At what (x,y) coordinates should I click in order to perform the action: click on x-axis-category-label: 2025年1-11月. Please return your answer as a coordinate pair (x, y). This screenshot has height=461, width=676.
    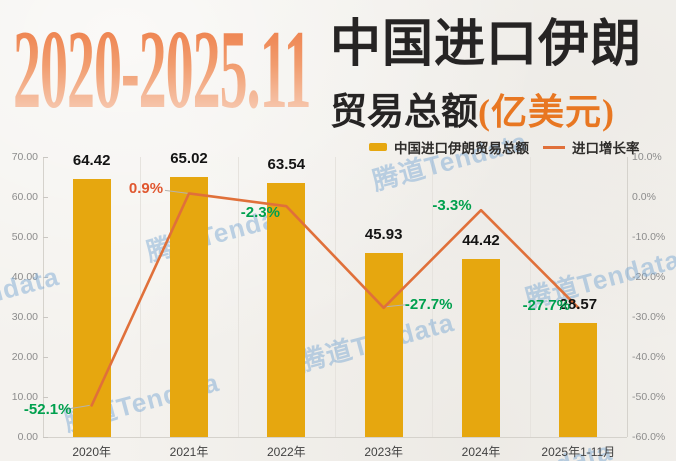
    Looking at the image, I should click on (578, 452).